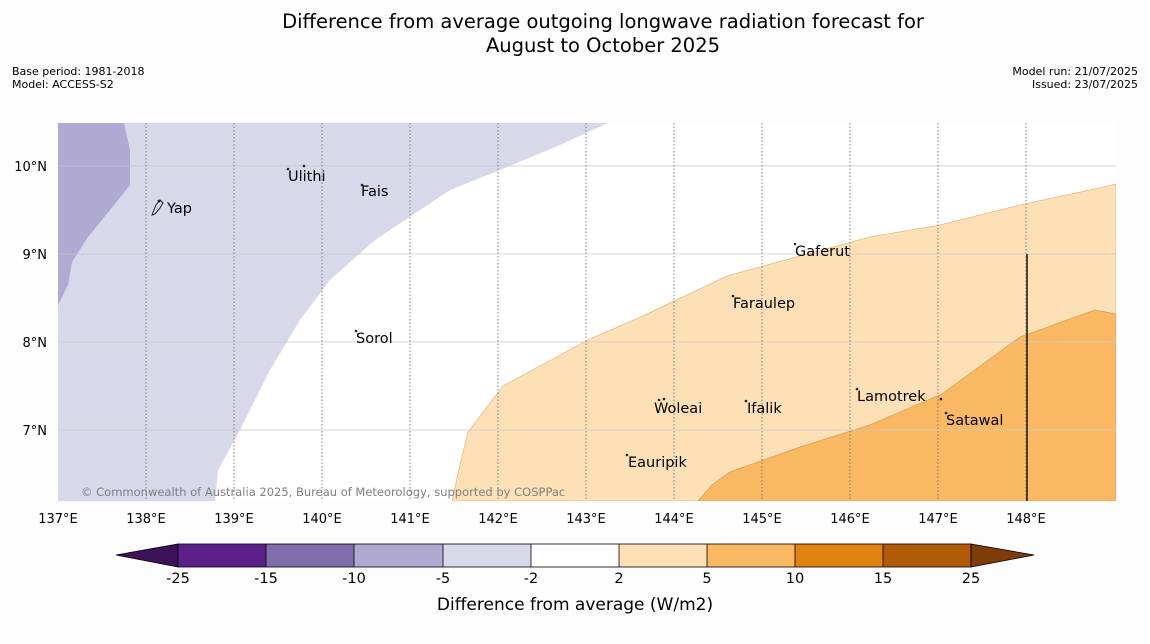 The height and width of the screenshot is (644, 1150). What do you see at coordinates (266, 579) in the screenshot?
I see `colorbar-tick-label: -15` at bounding box center [266, 579].